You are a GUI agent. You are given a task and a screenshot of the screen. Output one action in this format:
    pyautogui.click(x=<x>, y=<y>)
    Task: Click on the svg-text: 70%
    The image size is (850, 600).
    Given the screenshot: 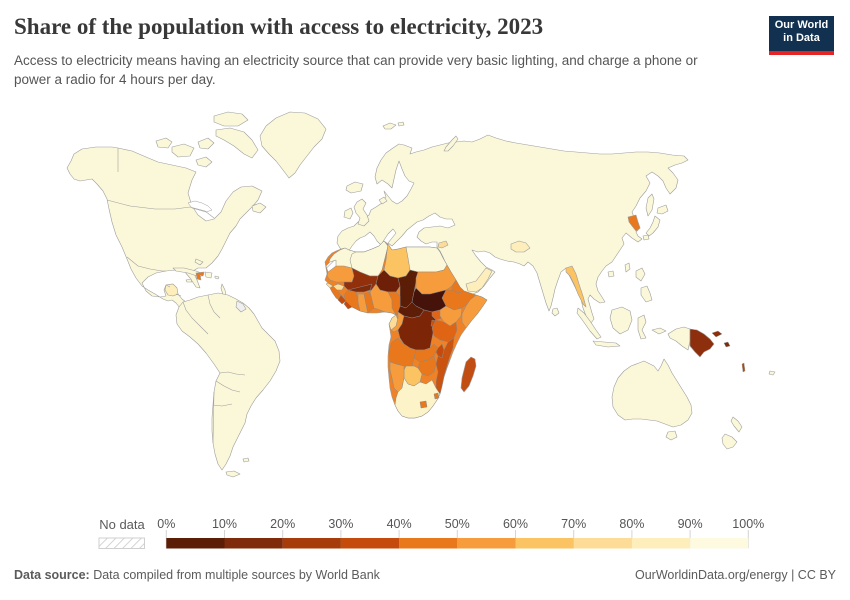 What is the action you would take?
    pyautogui.click(x=573, y=524)
    